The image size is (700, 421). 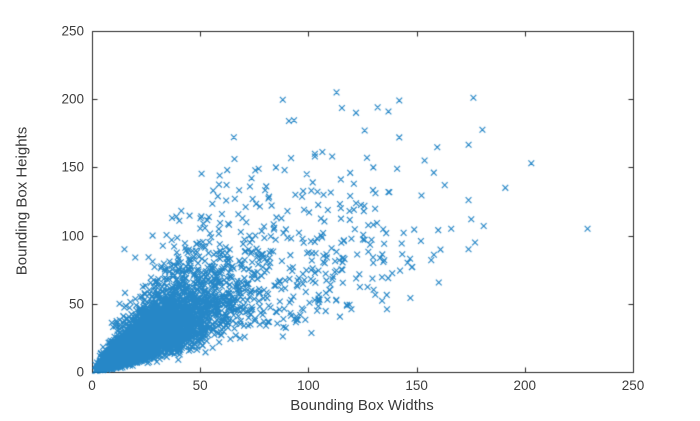 What do you see at coordinates (72, 236) in the screenshot?
I see `y-tick-label: 100` at bounding box center [72, 236].